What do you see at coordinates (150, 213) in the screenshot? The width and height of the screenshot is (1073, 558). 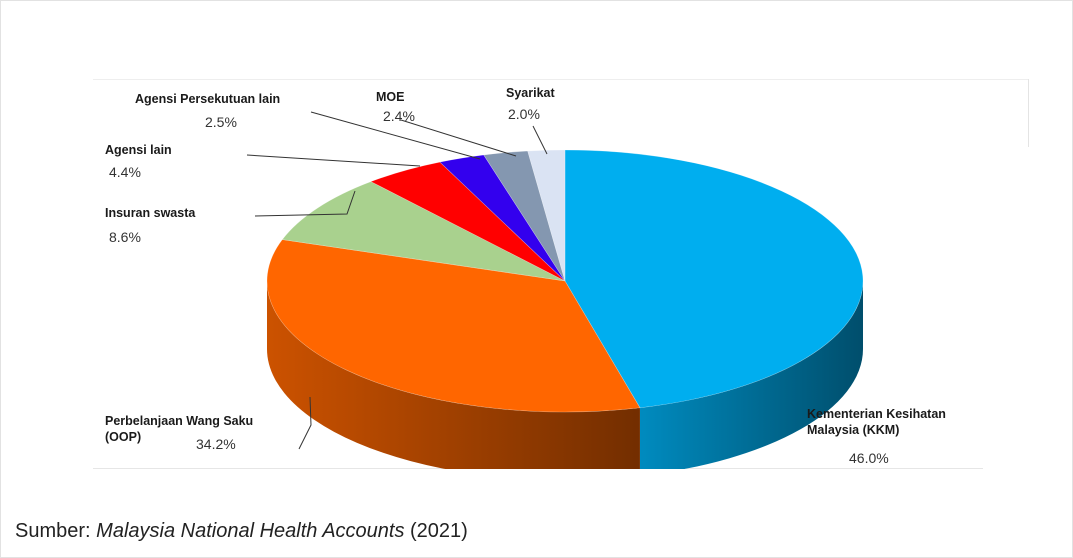 I see `slice-label-2-0: Insuran swasta` at bounding box center [150, 213].